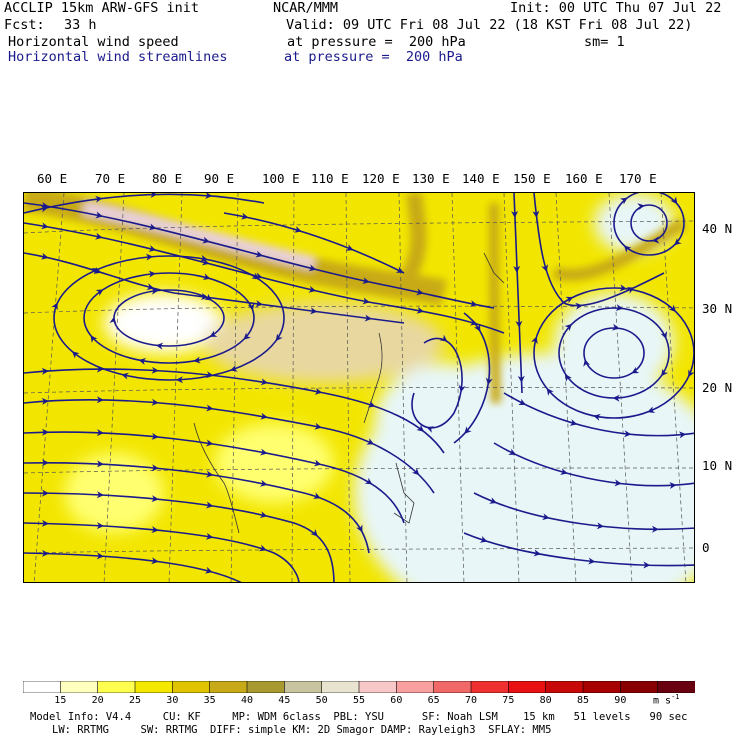  Describe the element at coordinates (662, 701) in the screenshot. I see `colorbar-units-text: m s` at that location.